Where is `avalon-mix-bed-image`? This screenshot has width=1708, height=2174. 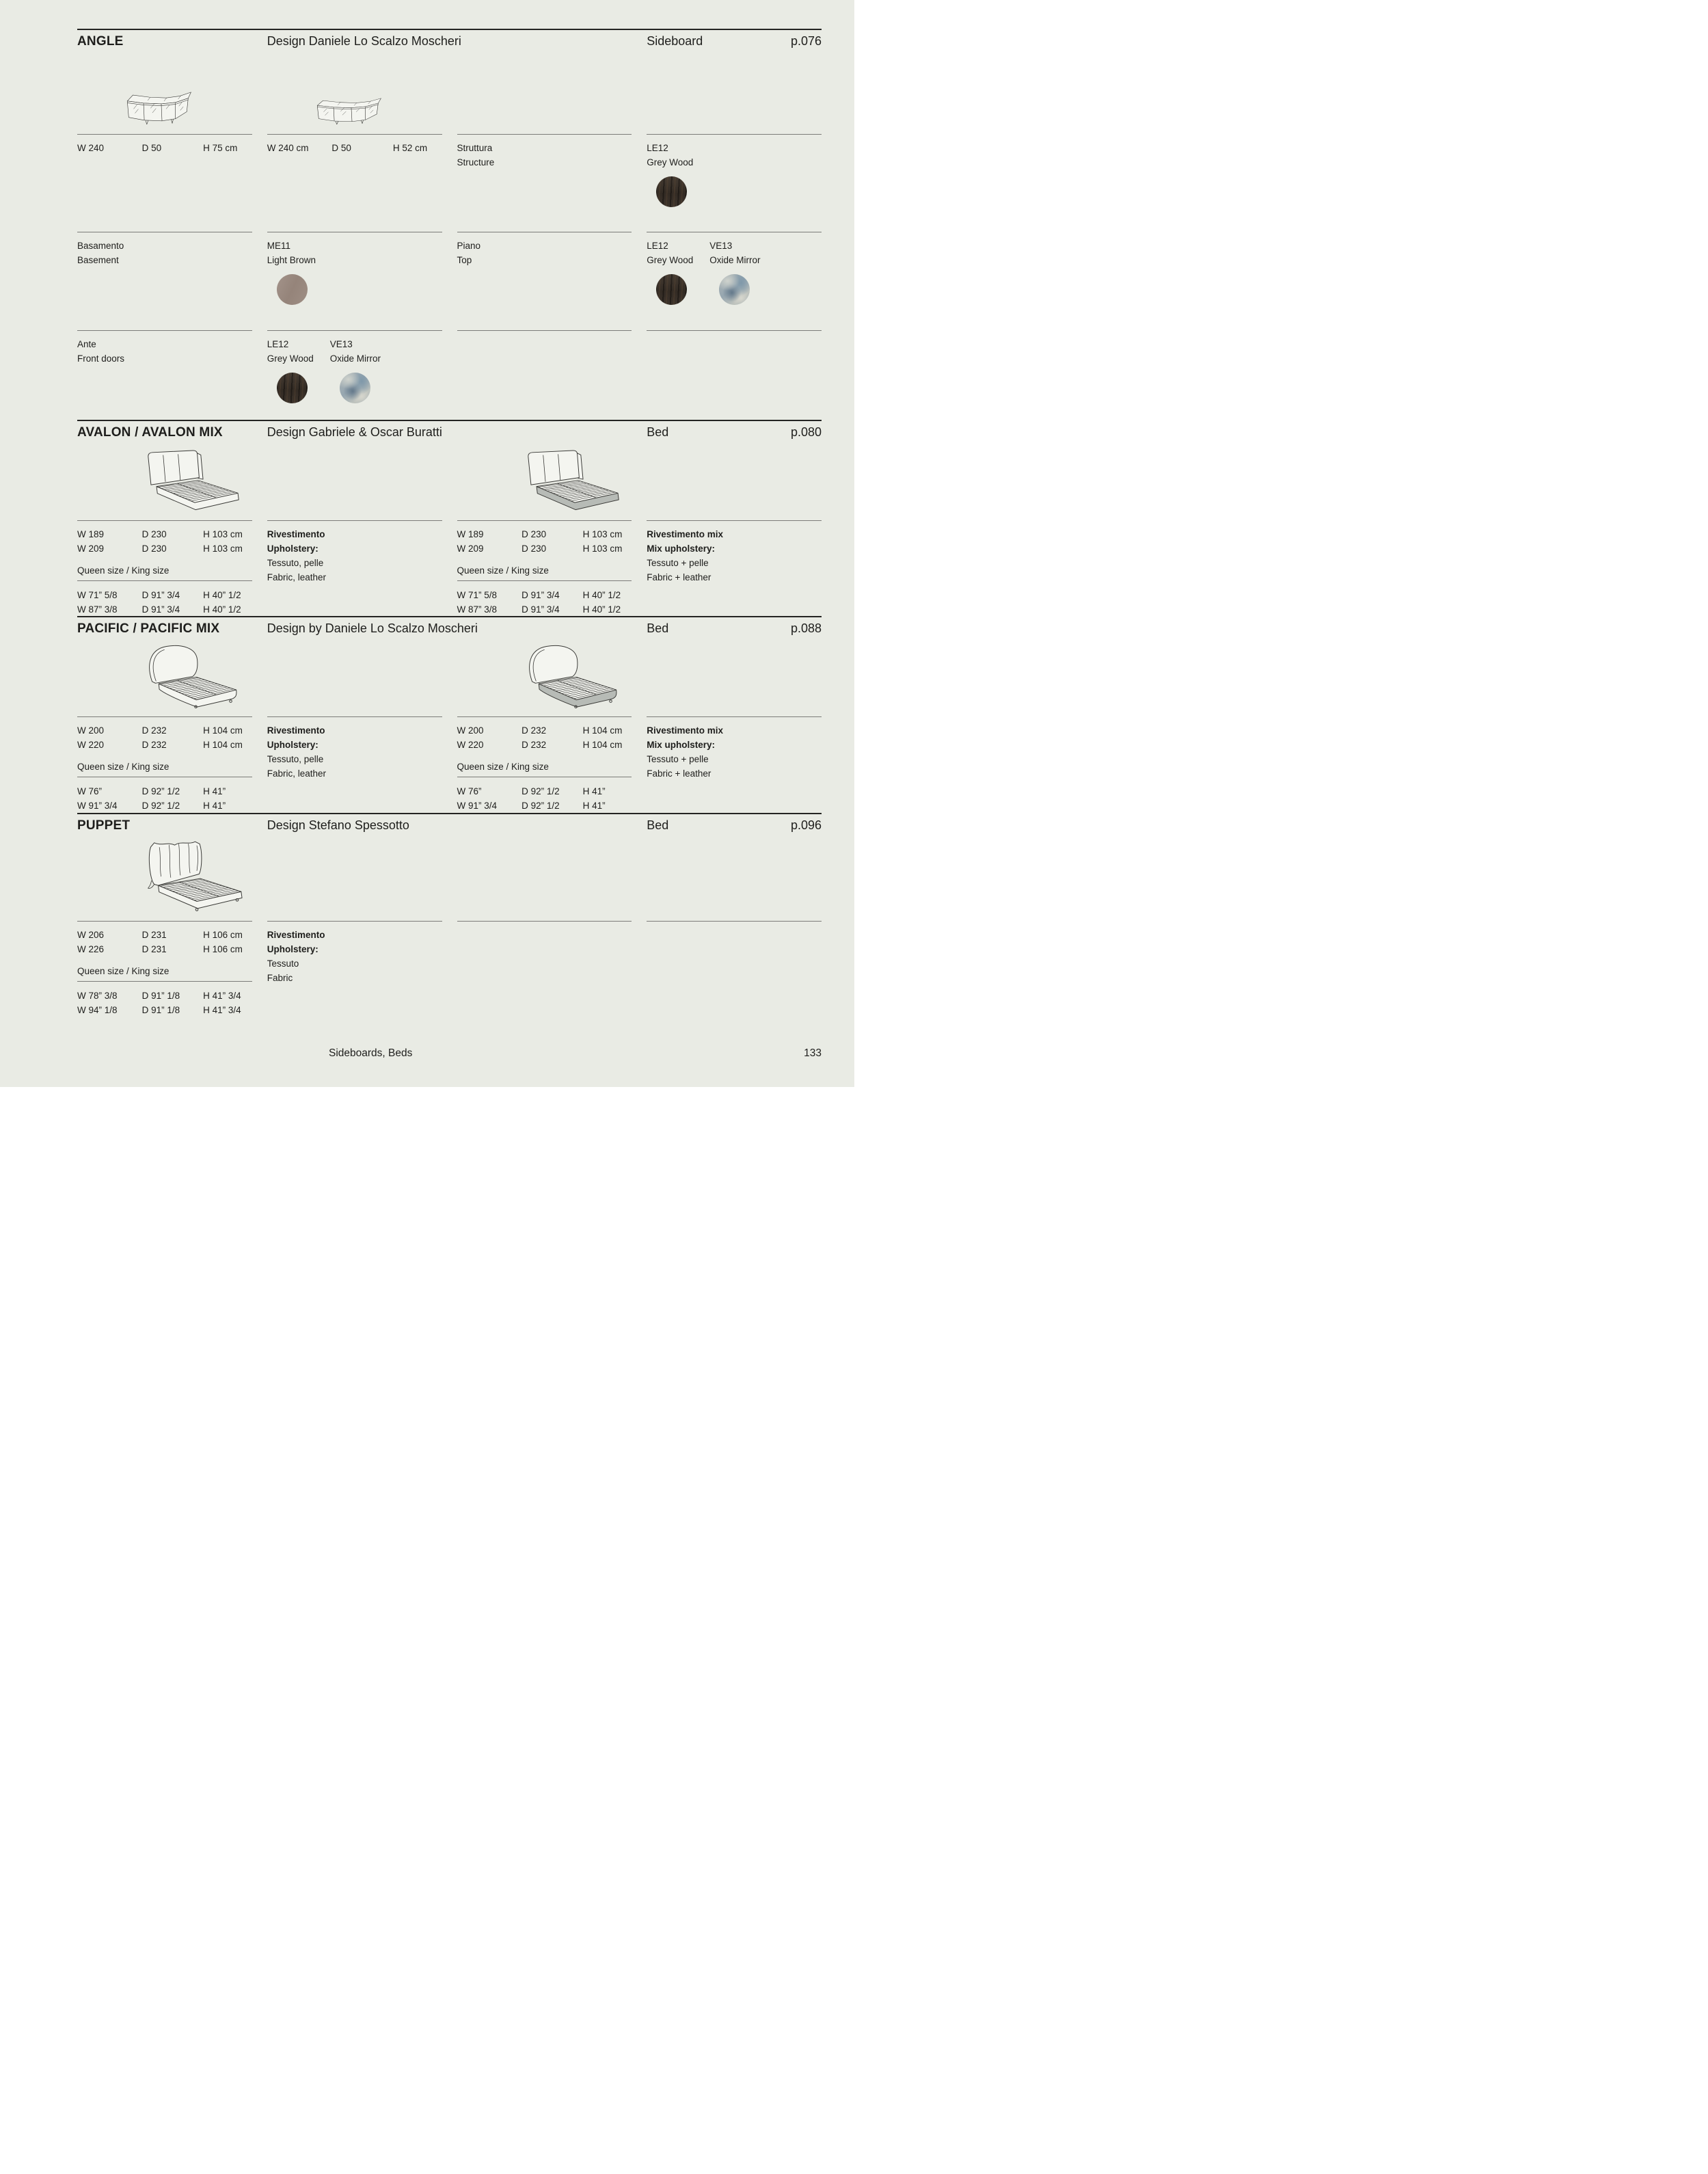
avalon-mix-bed-image is located at coordinates (639, 481).